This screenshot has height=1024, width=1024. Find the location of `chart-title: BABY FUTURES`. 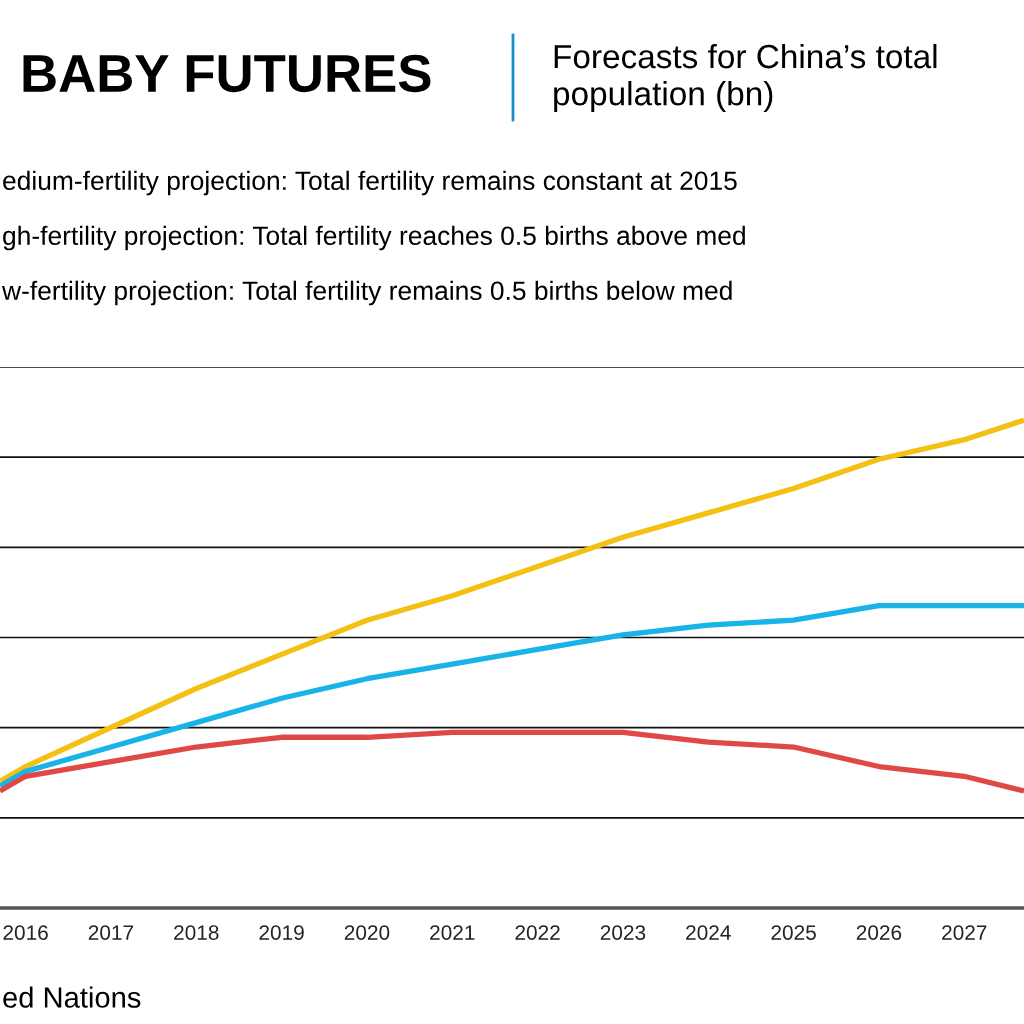

chart-title: BABY FUTURES is located at coordinates (227, 73).